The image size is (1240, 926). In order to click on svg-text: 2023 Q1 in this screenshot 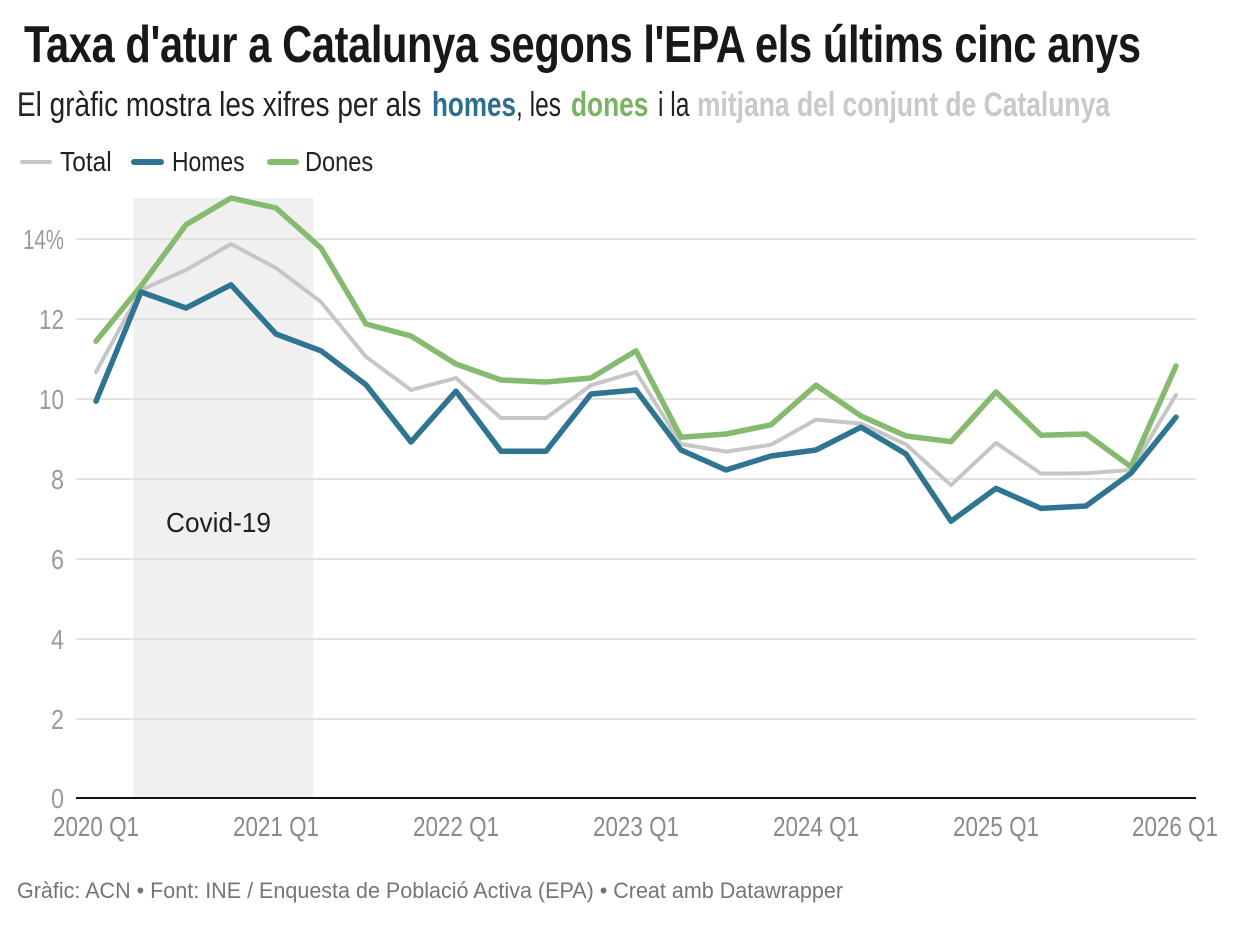, I will do `click(636, 826)`.